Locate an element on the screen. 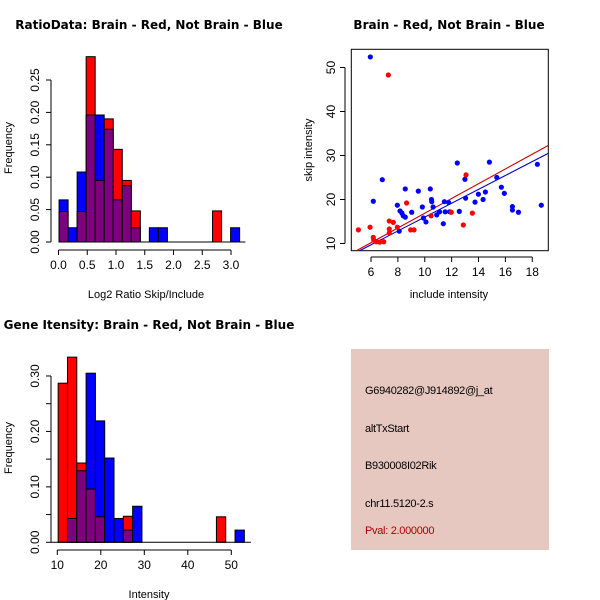 The height and width of the screenshot is (600, 600). scatter-marks is located at coordinates (452, 153).